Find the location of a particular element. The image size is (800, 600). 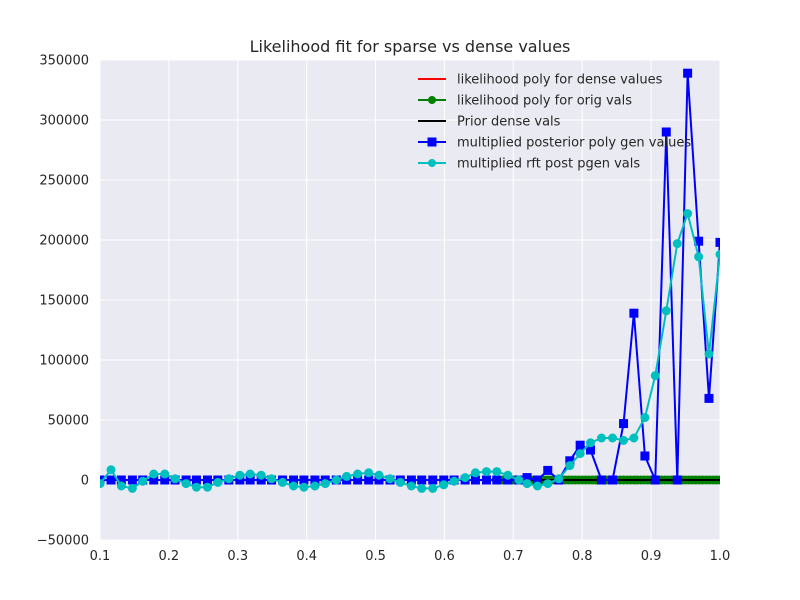

x-tick-label: 0.6 is located at coordinates (444, 556).